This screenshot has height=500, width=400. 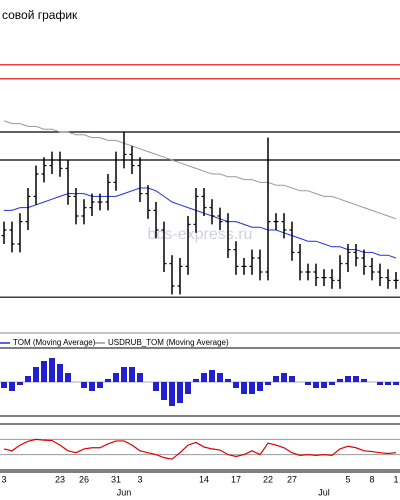 I want to click on moving-average, so click(x=200, y=223).